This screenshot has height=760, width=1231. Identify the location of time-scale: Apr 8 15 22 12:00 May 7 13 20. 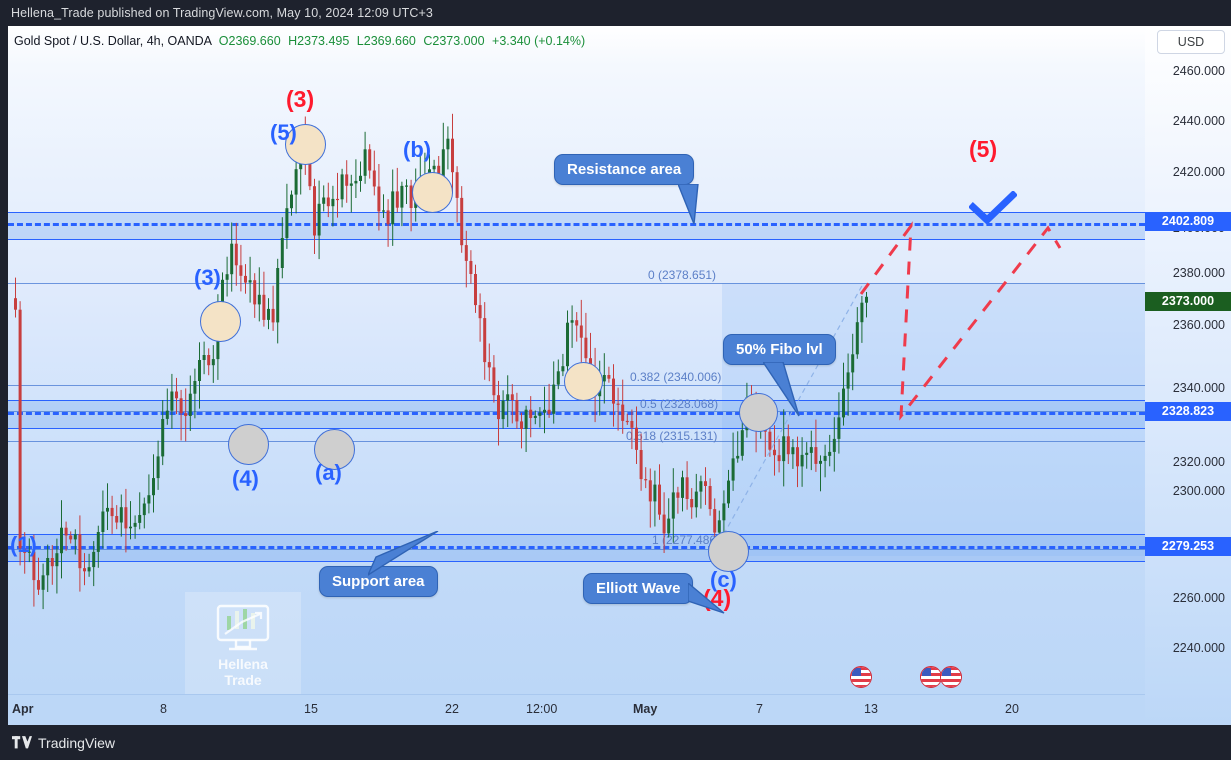
(576, 709).